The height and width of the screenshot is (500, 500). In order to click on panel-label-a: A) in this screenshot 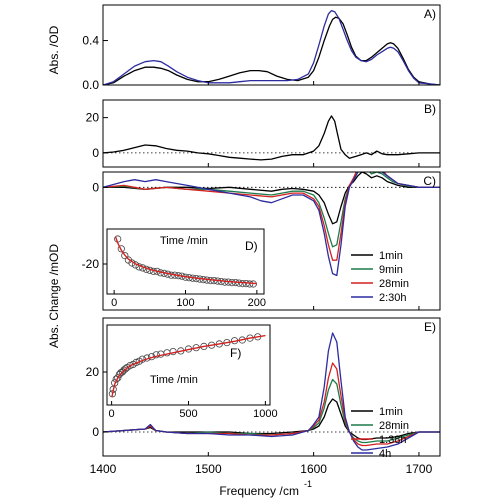, I will do `click(430, 14)`.